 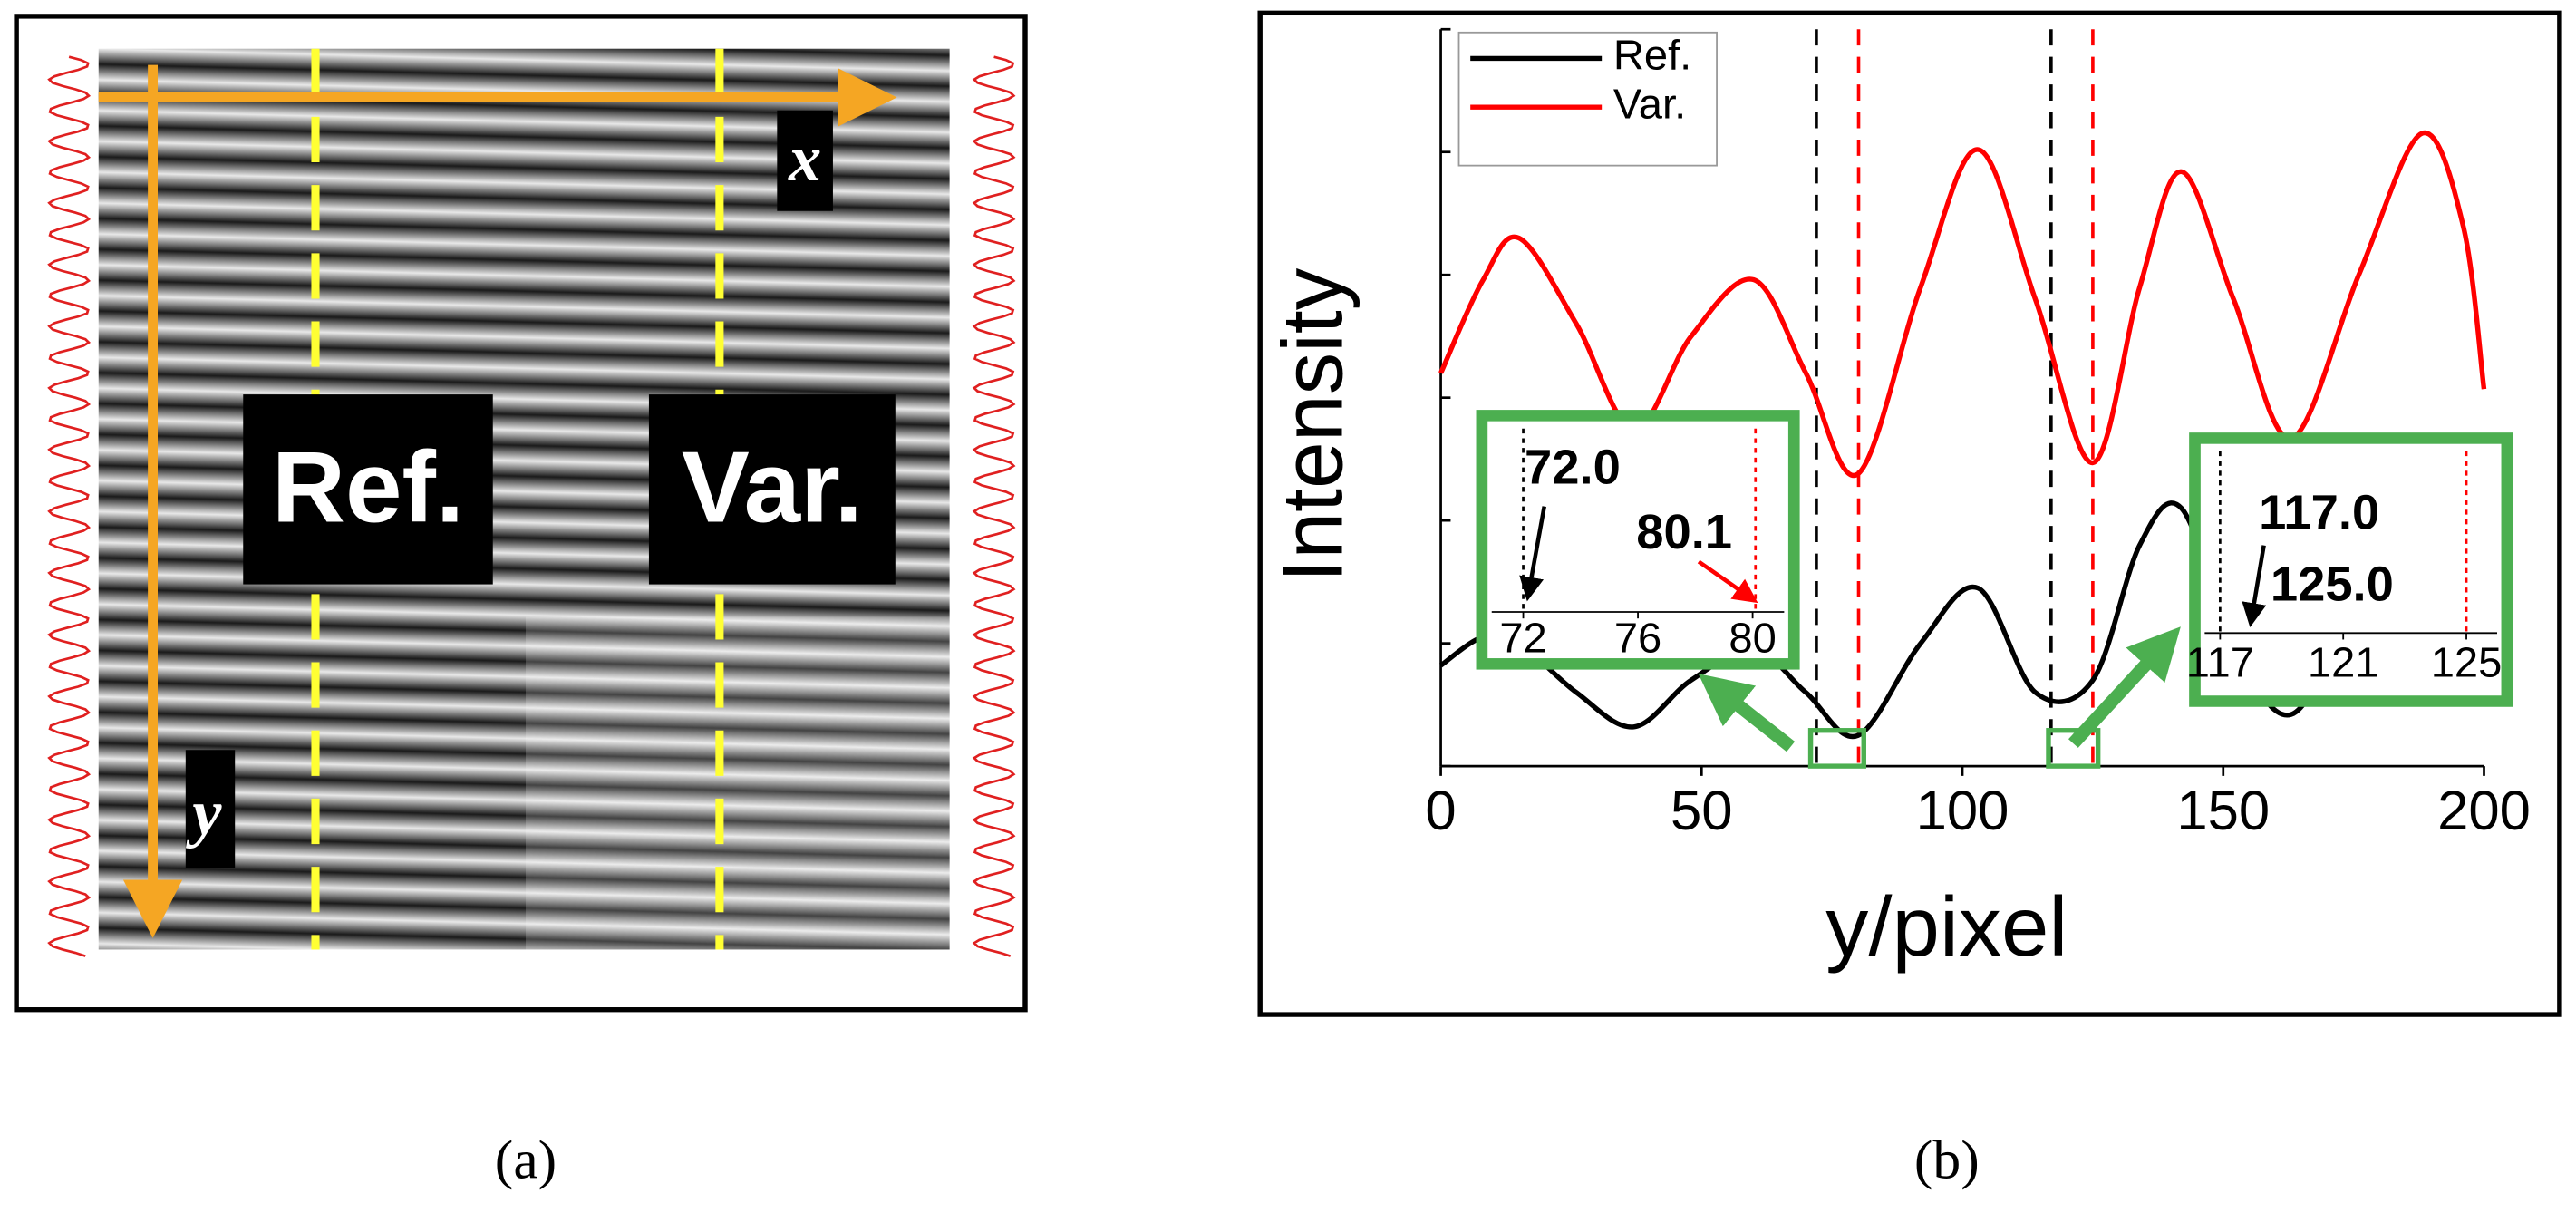 I want to click on var-label-box, so click(x=772, y=489).